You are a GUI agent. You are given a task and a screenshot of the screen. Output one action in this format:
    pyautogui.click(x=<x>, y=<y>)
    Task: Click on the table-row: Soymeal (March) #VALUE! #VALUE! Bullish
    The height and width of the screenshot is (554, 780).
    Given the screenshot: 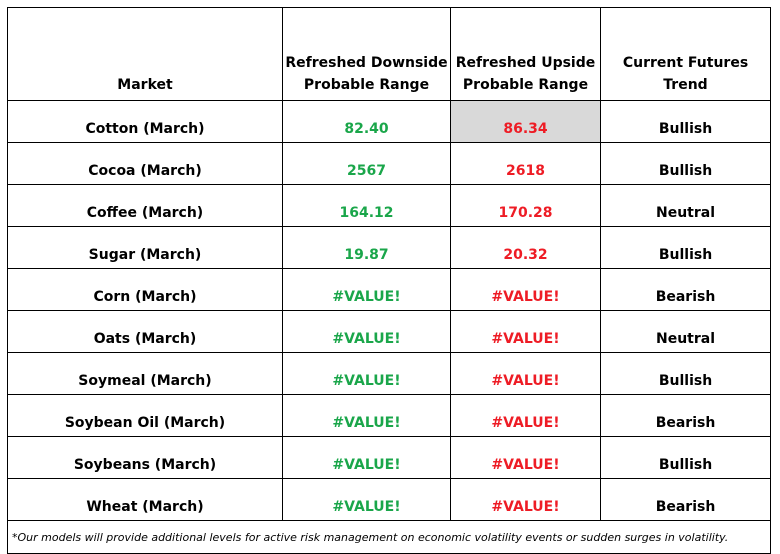 What is the action you would take?
    pyautogui.click(x=389, y=373)
    